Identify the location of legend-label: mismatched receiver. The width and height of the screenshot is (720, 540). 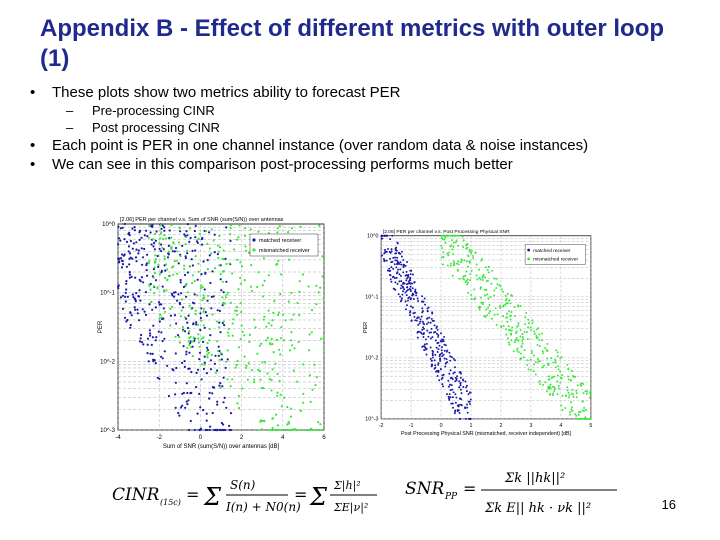
(284, 251).